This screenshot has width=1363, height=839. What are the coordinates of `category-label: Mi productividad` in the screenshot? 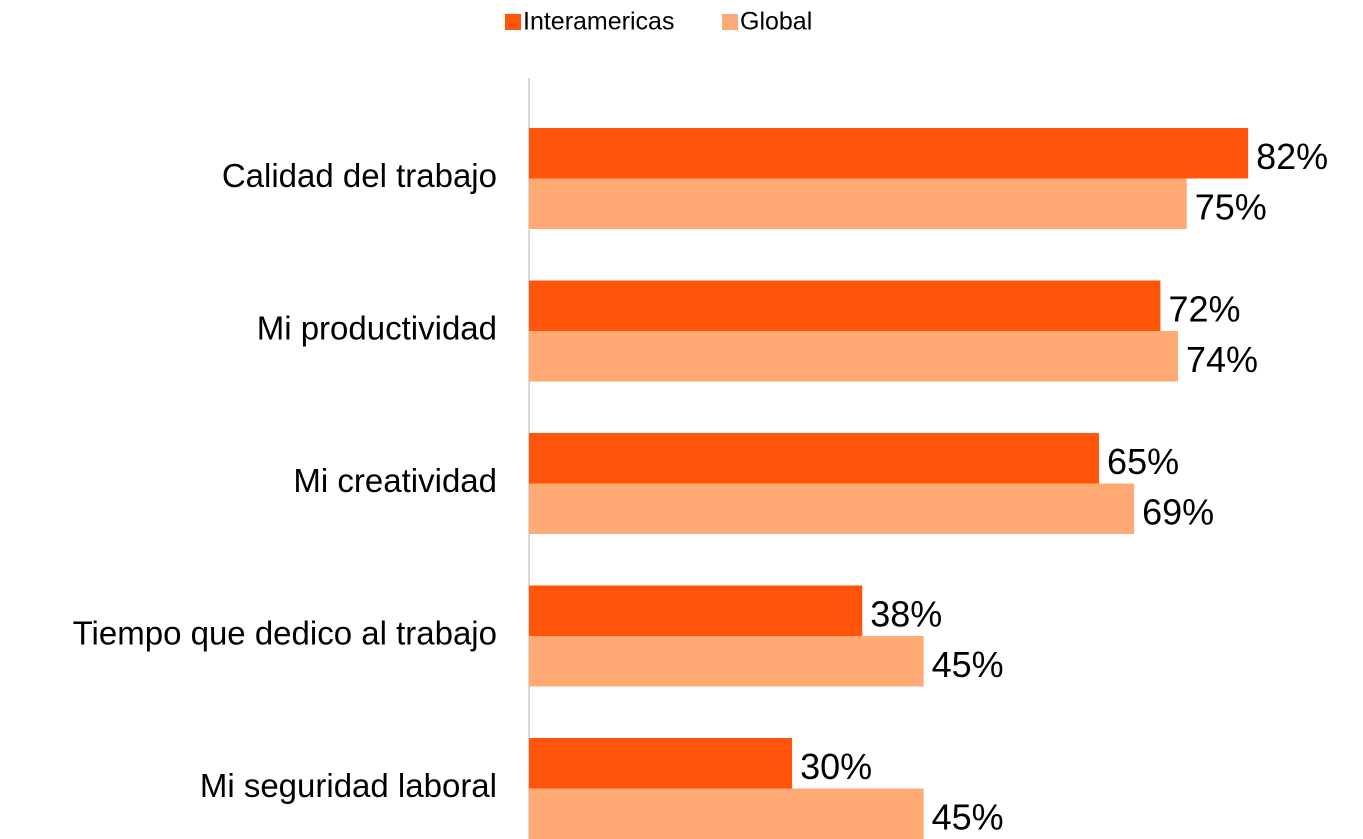 It's located at (377, 328).